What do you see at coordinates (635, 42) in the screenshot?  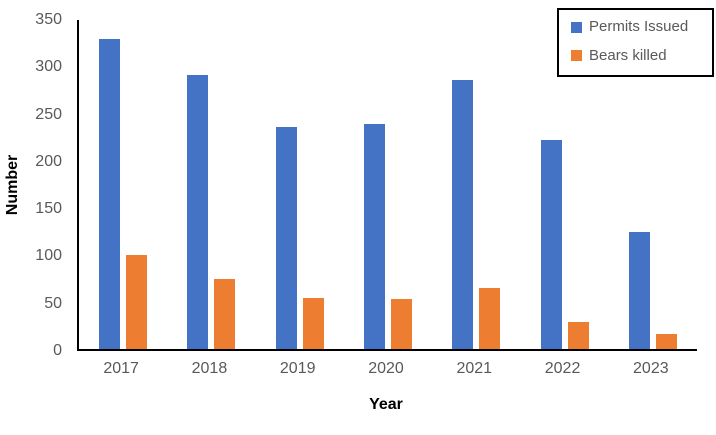 I see `legend: Permits Issued Bears killed` at bounding box center [635, 42].